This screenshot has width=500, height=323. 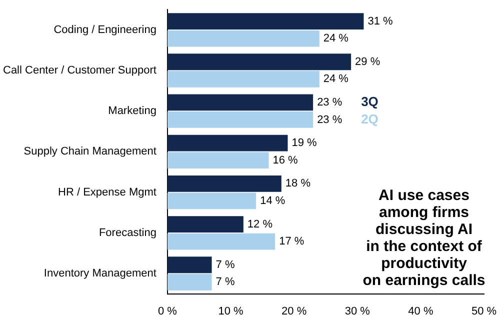 I want to click on series-label: 3Q, so click(x=369, y=102).